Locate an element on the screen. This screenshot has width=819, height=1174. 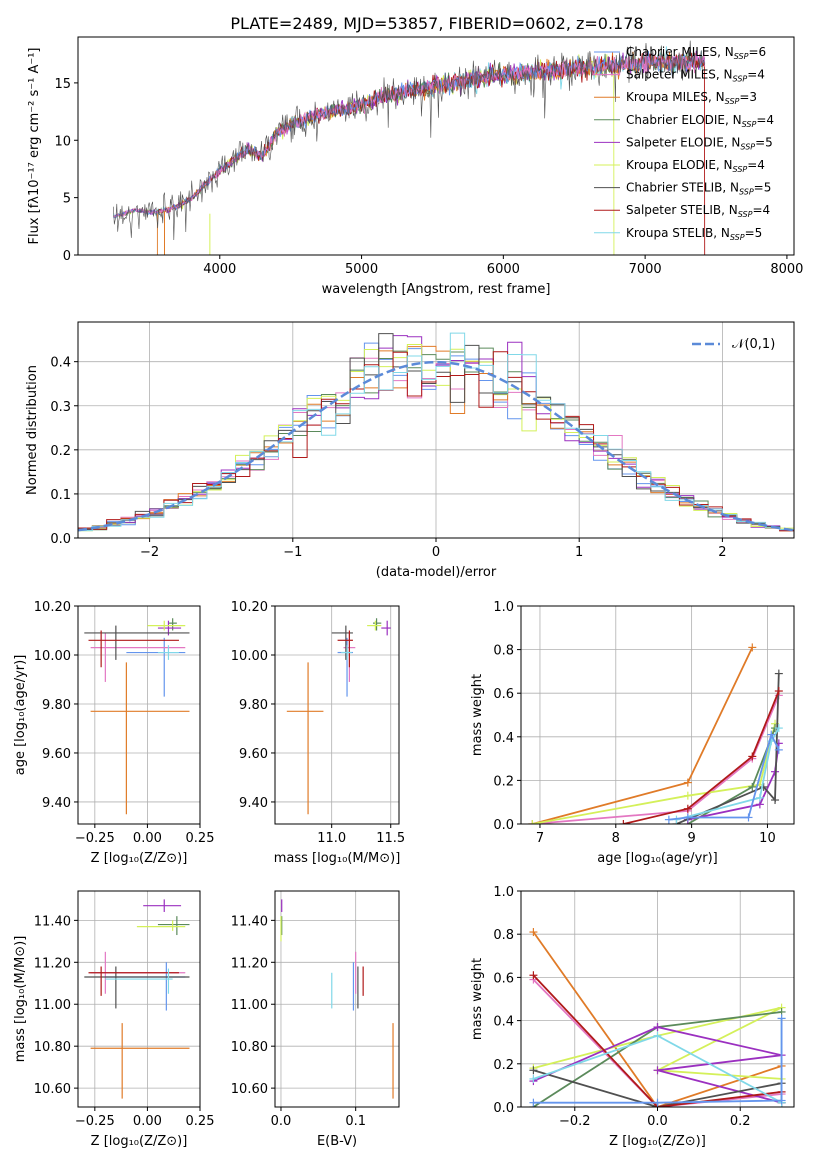
x-tick-label: 1 is located at coordinates (579, 552).